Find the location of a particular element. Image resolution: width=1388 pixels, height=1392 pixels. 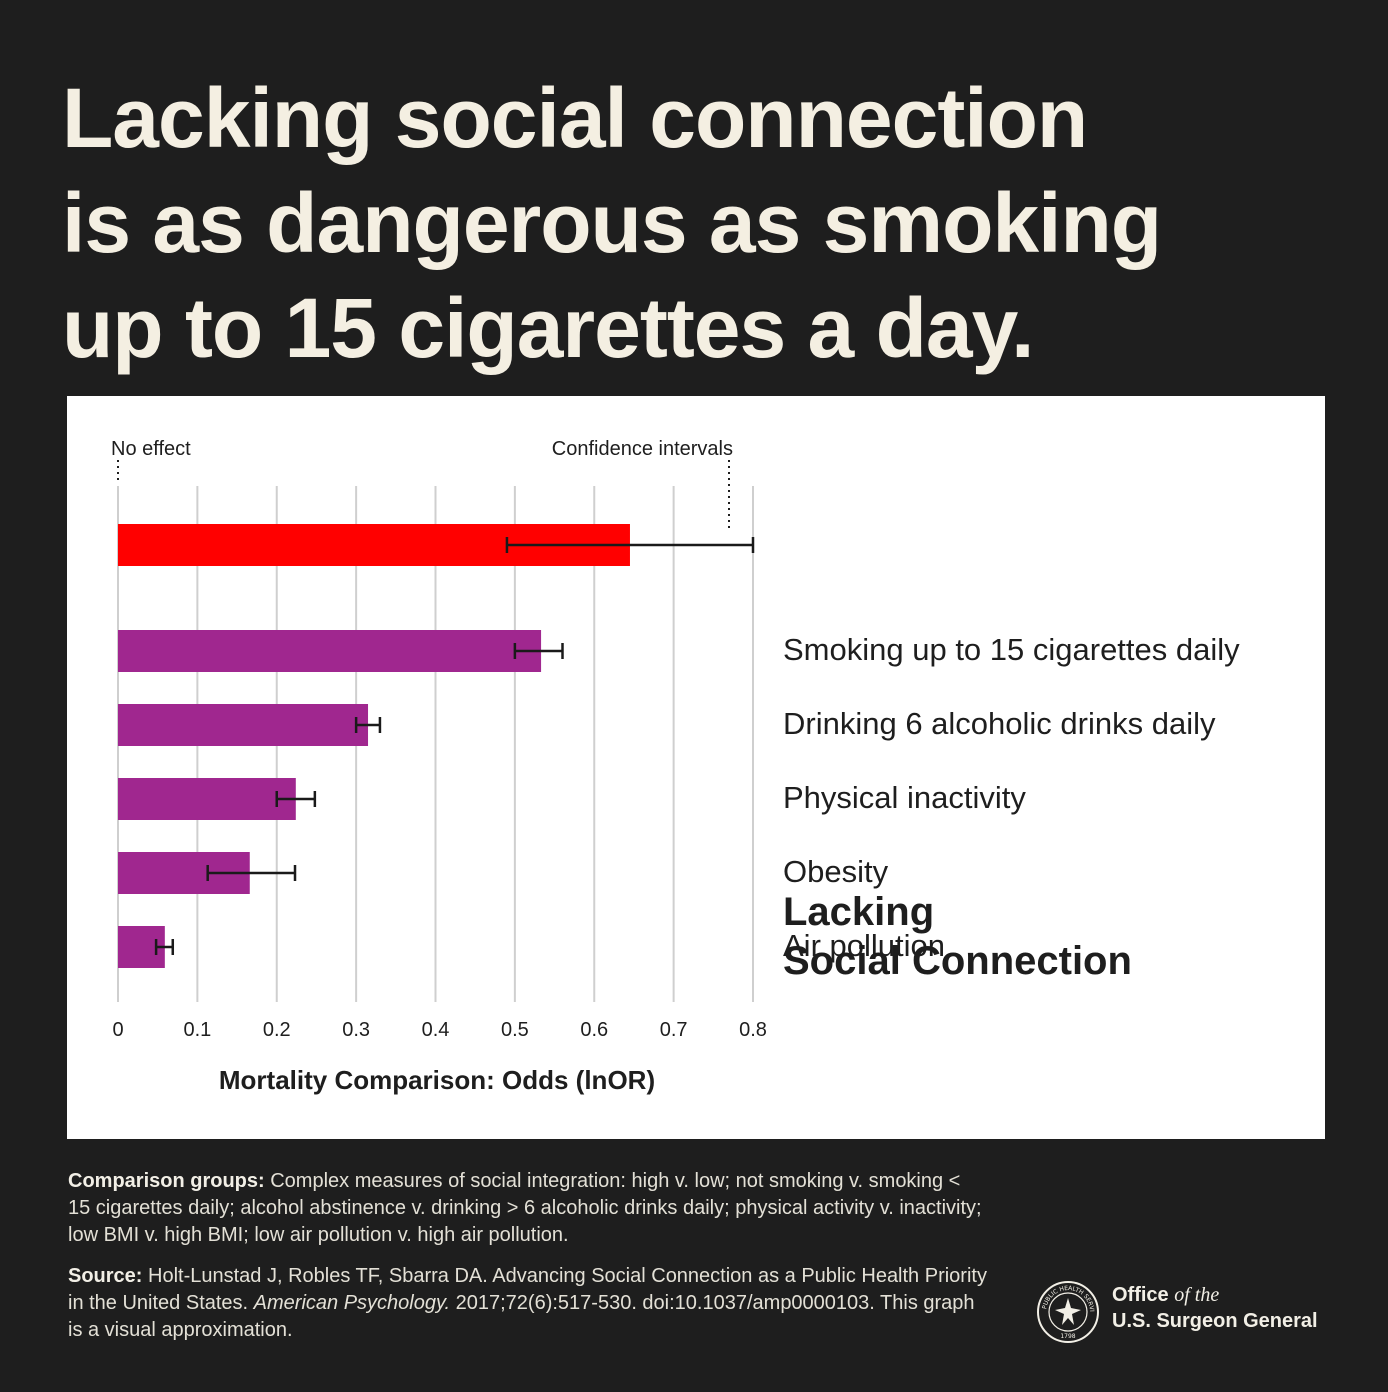

x-tick-label-7: 0.7 is located at coordinates (674, 1030).